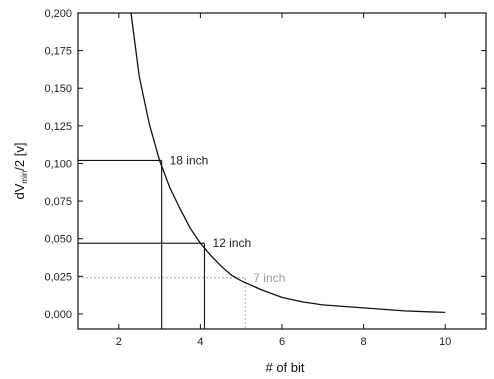 The height and width of the screenshot is (379, 494). Describe the element at coordinates (58, 277) in the screenshot. I see `y-tick-label: 0,025` at that location.